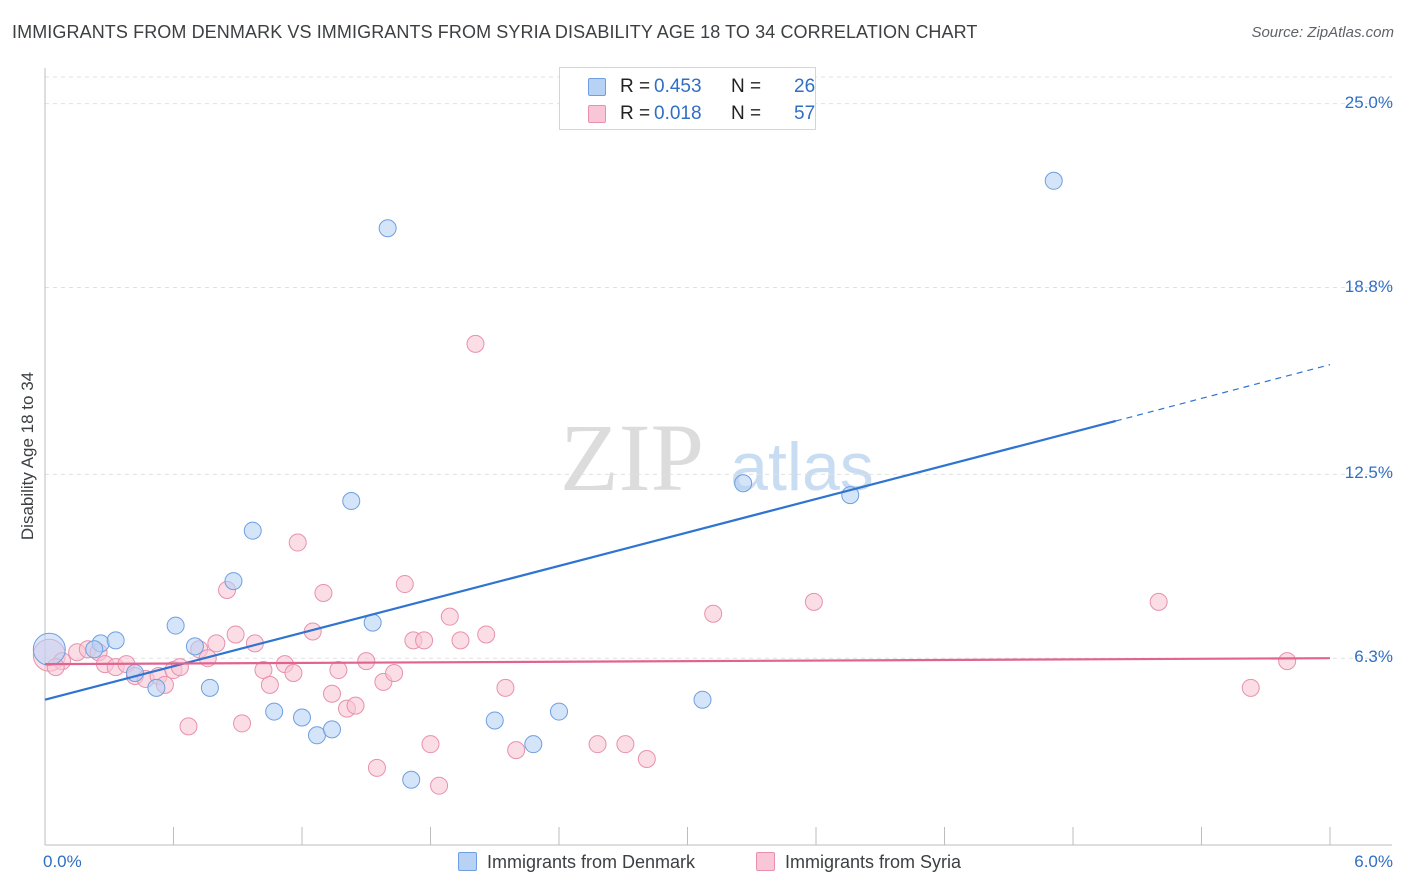  What do you see at coordinates (687, 661) in the screenshot?
I see `trend-line-syria` at bounding box center [687, 661].